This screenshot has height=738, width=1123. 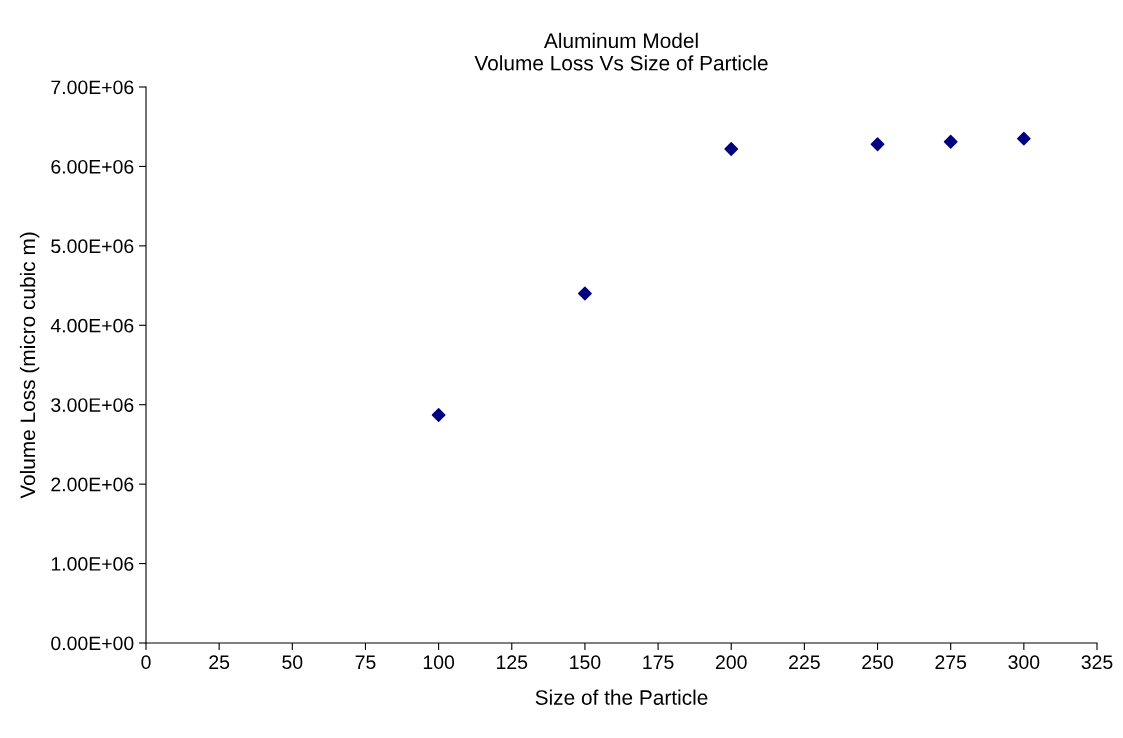 I want to click on chart-title: Aluminum Model Volume Loss Vs Size of Particle, so click(x=621, y=51).